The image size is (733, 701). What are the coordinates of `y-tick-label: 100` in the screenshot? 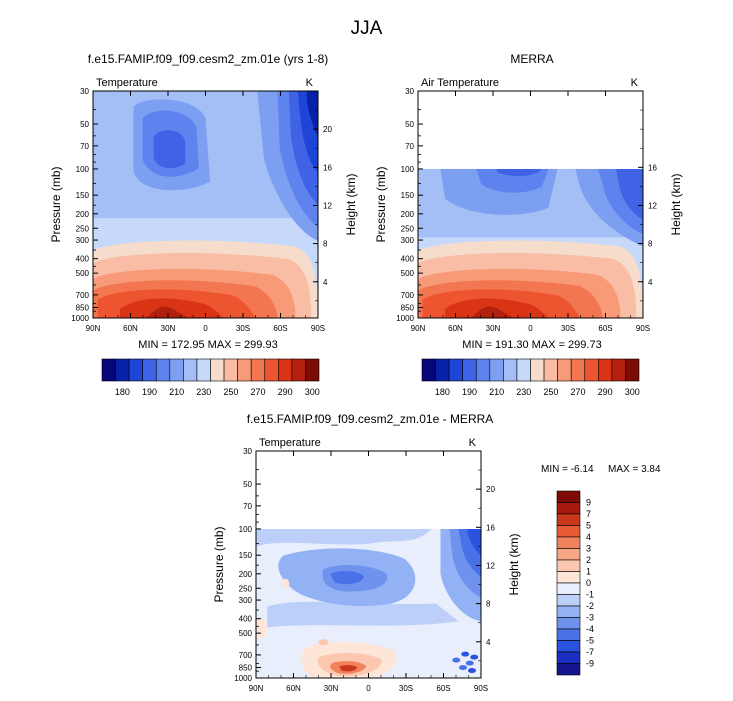 It's located at (408, 169).